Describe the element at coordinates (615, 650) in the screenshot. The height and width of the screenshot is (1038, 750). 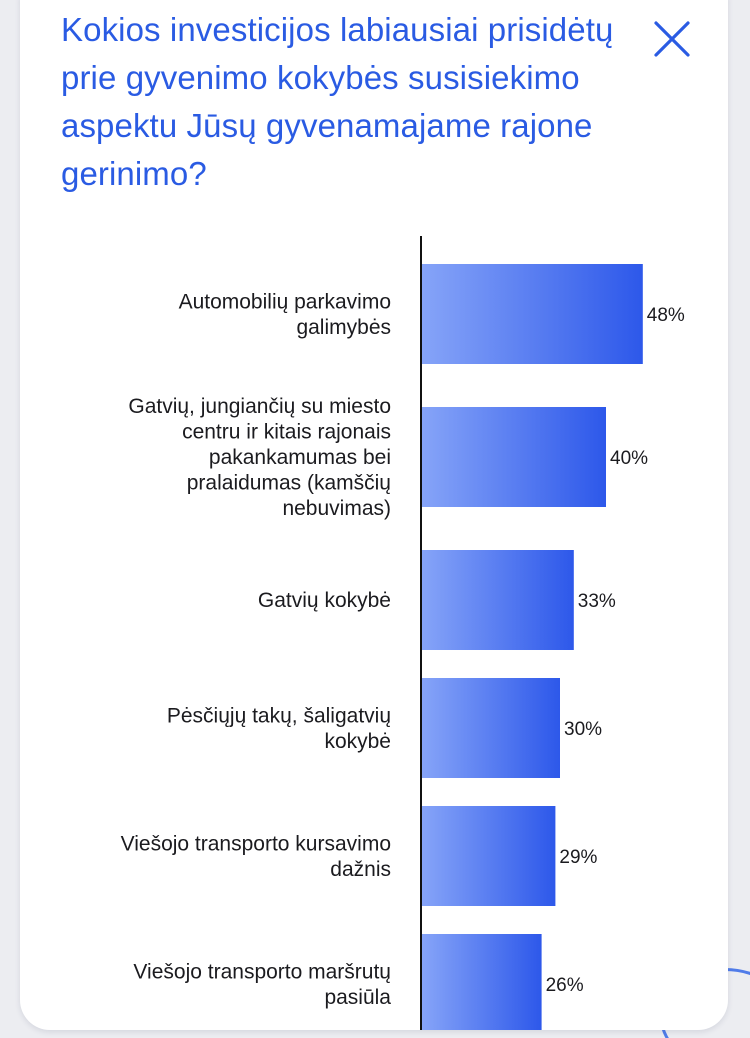
I see `value-labels: 48% 40% 33% 30% 29% 26%` at that location.